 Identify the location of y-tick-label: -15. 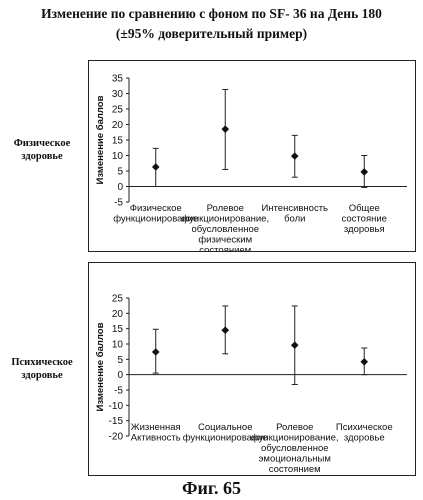
(116, 421).